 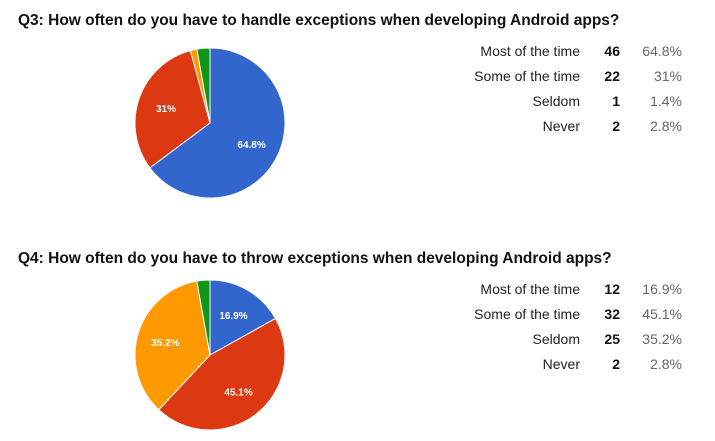 I want to click on q4-pie-chart: 16.9% 45.1% 35.2%, so click(x=210, y=355).